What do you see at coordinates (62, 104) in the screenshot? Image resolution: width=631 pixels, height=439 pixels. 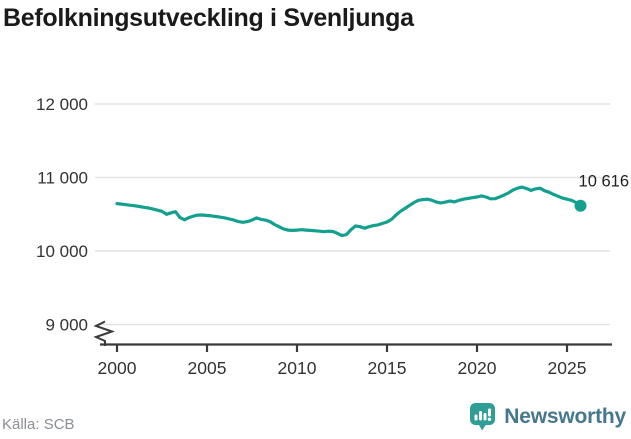 I see `y-tick-label: 12 000` at bounding box center [62, 104].